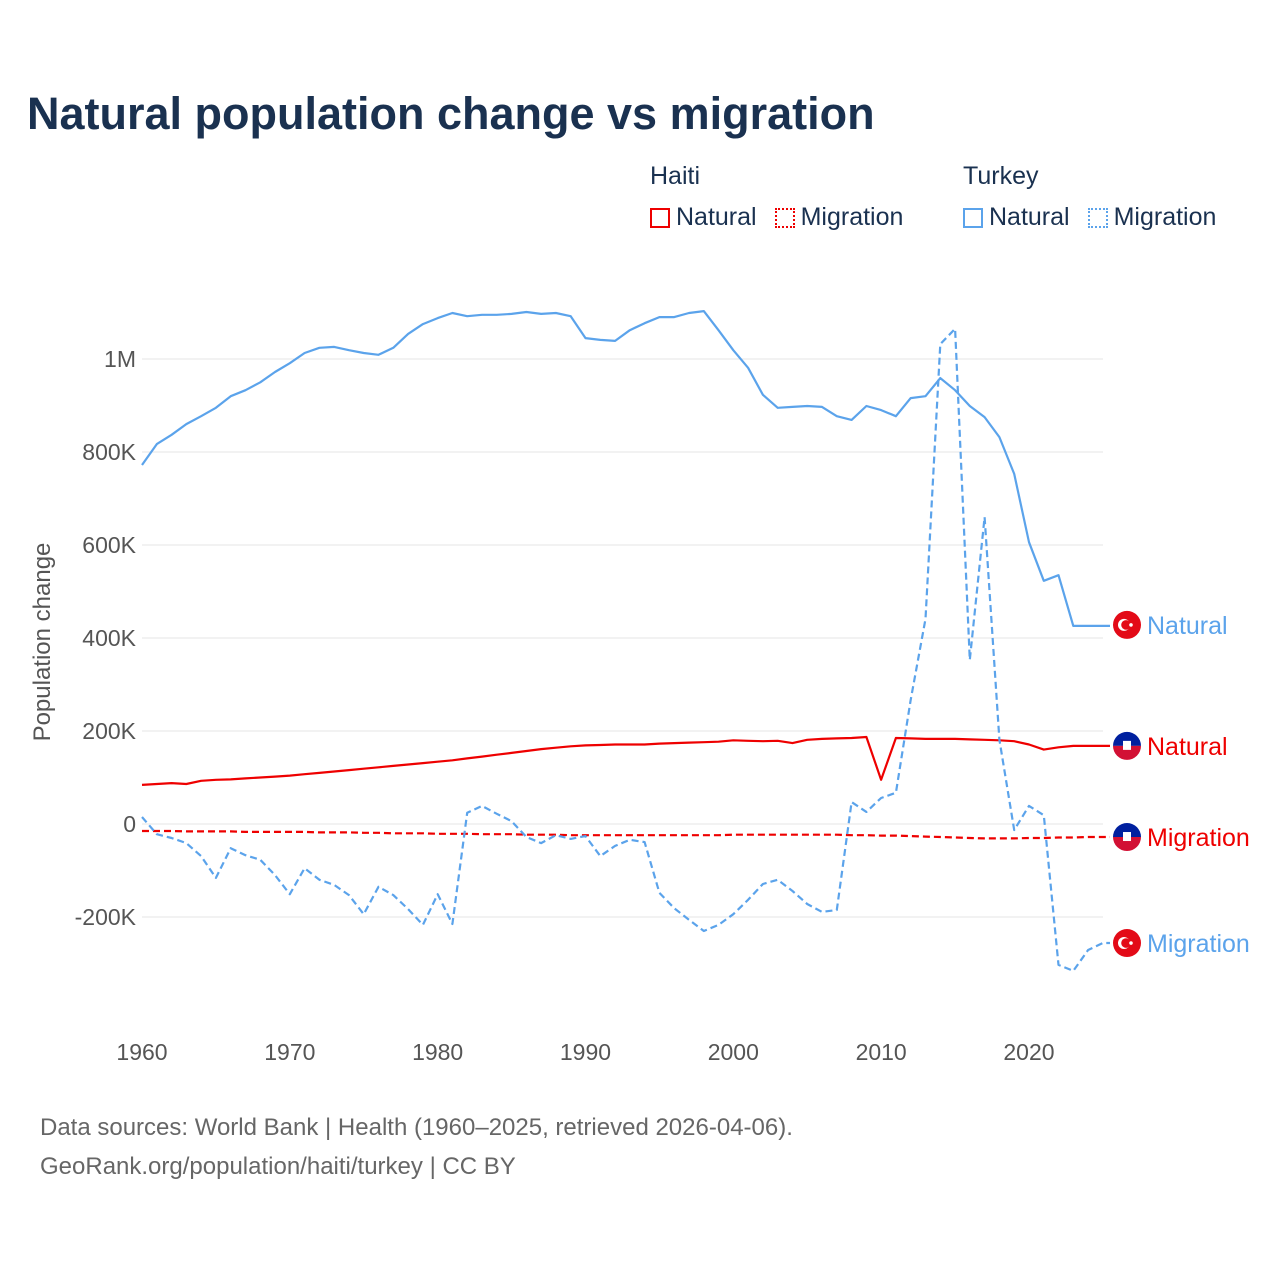 This screenshot has height=1280, width=1280. What do you see at coordinates (109, 545) in the screenshot?
I see `y-tick-label: 600K` at bounding box center [109, 545].